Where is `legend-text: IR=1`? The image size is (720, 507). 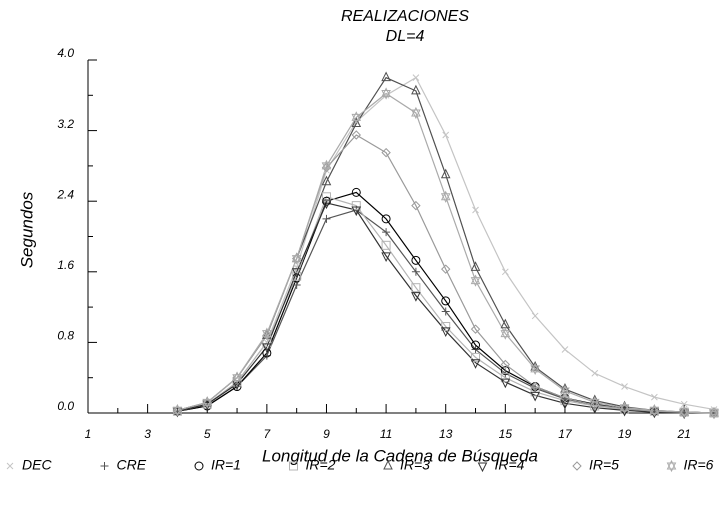
legend-text: IR=1 is located at coordinates (226, 465).